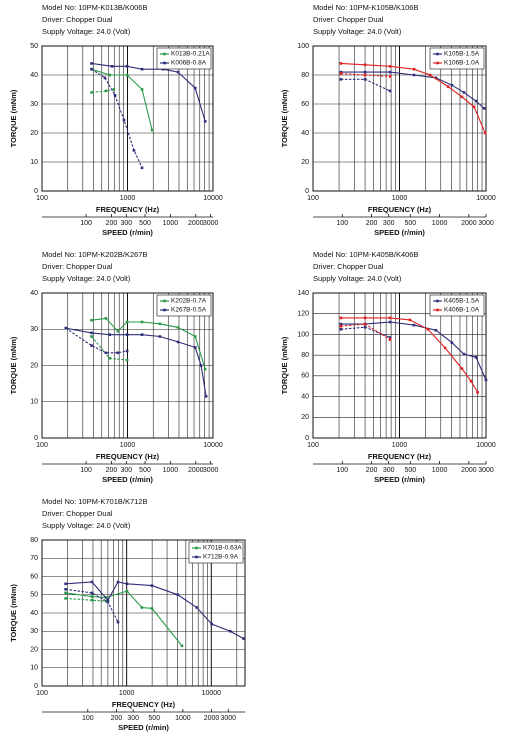 This screenshot has height=735, width=505. What do you see at coordinates (190, 54) in the screenshot?
I see `legend-label: K013B-0.21A` at bounding box center [190, 54].